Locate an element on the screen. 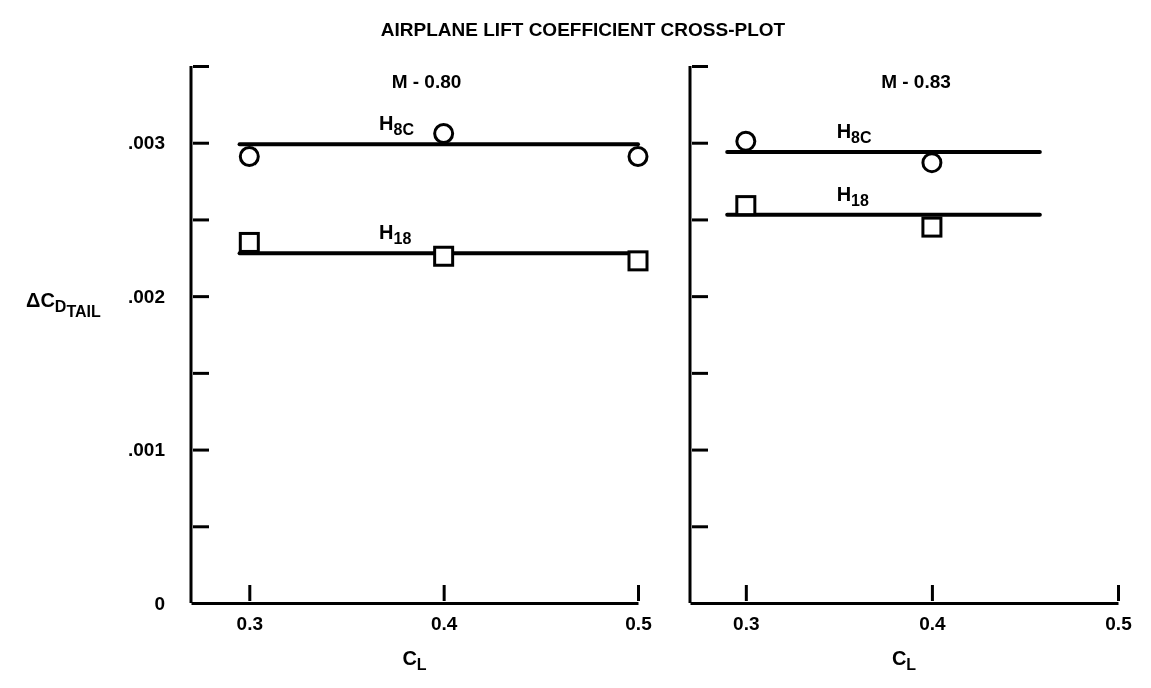 This screenshot has width=1151, height=688. chart-subtitle: M - 0.80 is located at coordinates (426, 81).